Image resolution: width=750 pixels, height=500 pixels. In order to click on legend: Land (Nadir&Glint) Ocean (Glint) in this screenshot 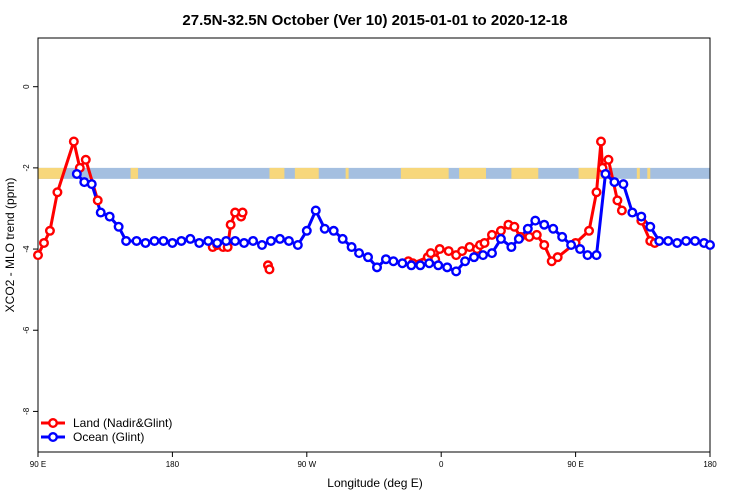, I will do `click(106, 430)`.